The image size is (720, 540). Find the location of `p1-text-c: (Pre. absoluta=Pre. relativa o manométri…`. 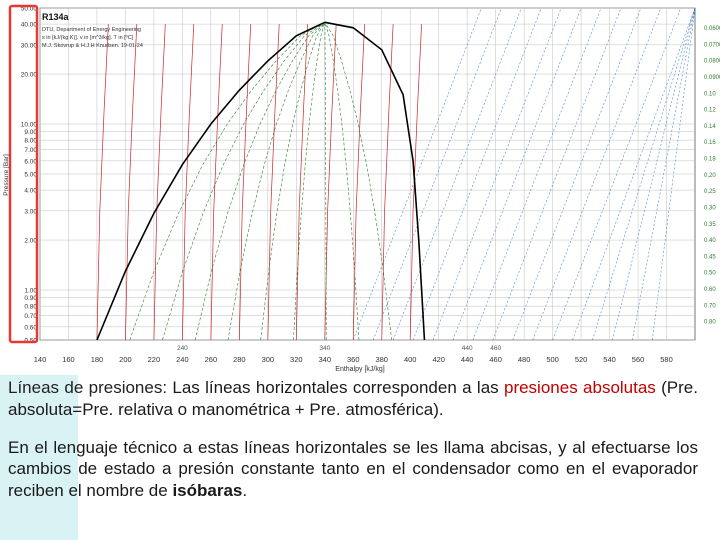

p1-text-c: (Pre. absoluta=Pre. relativa o manométri… is located at coordinates (353, 398).